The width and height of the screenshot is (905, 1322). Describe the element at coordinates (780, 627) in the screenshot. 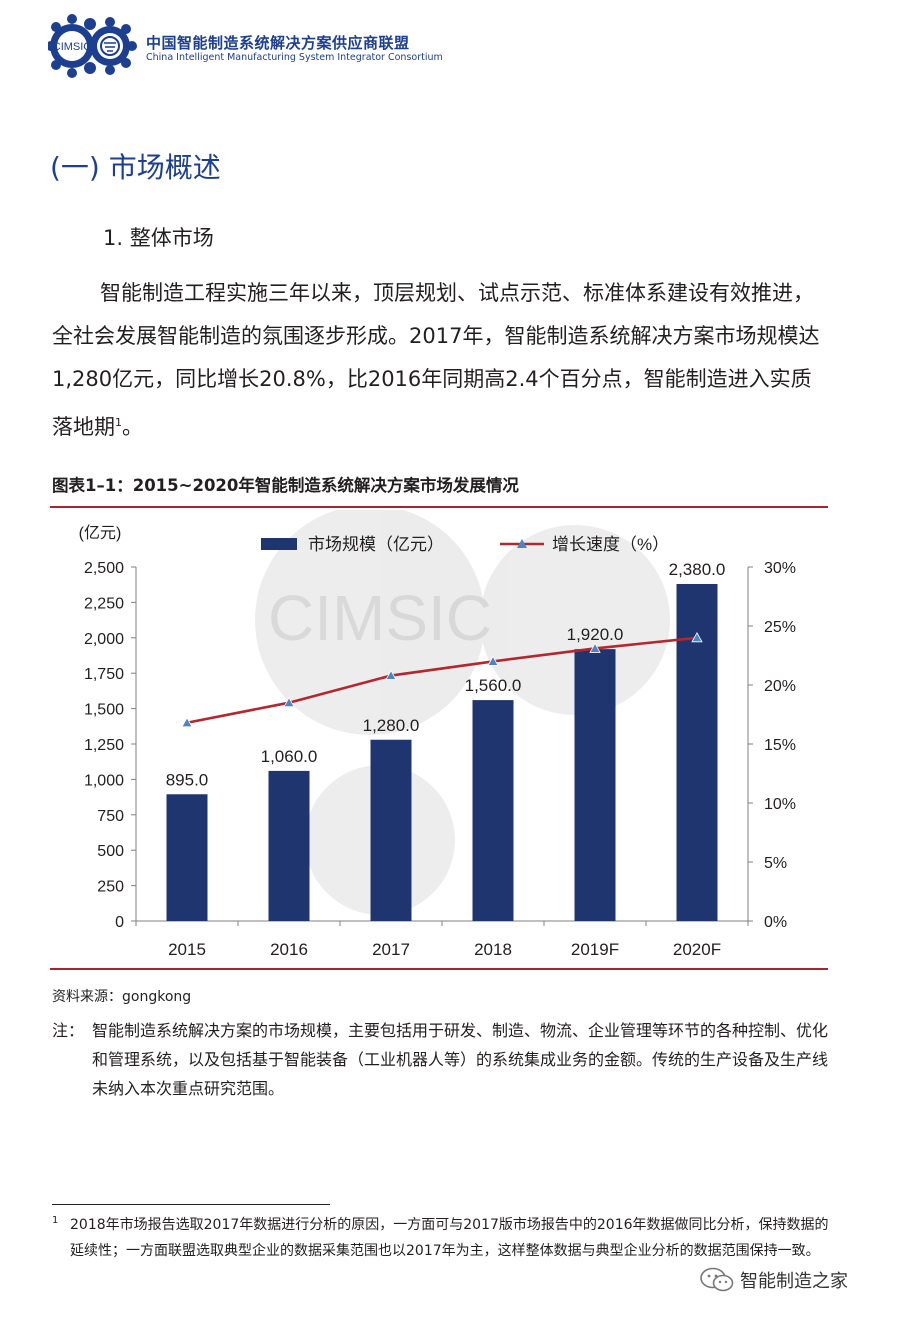

I see `right-tick-label: 25%` at that location.